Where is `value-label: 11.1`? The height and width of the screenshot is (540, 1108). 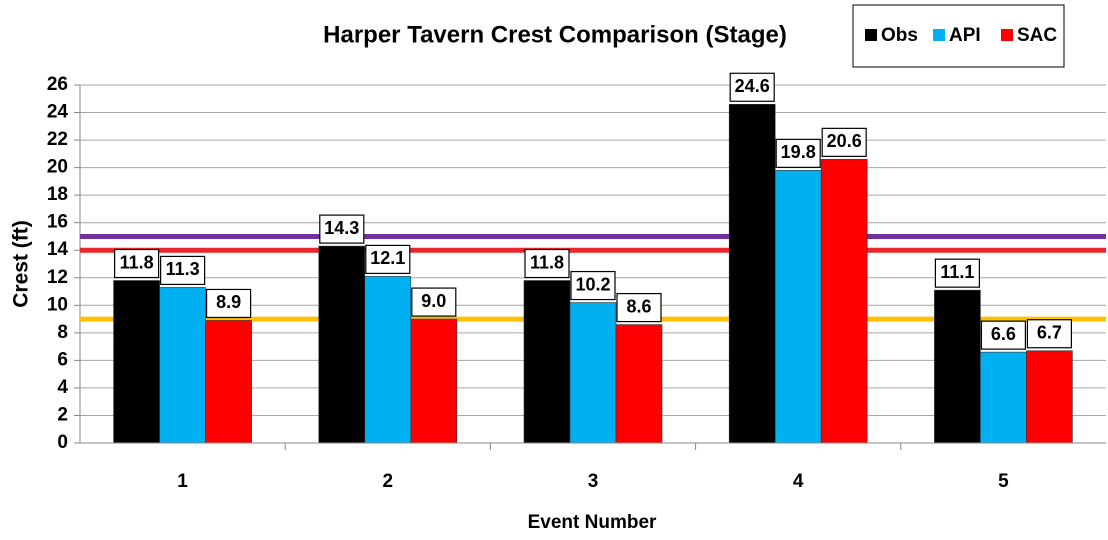 value-label: 11.1 is located at coordinates (957, 272).